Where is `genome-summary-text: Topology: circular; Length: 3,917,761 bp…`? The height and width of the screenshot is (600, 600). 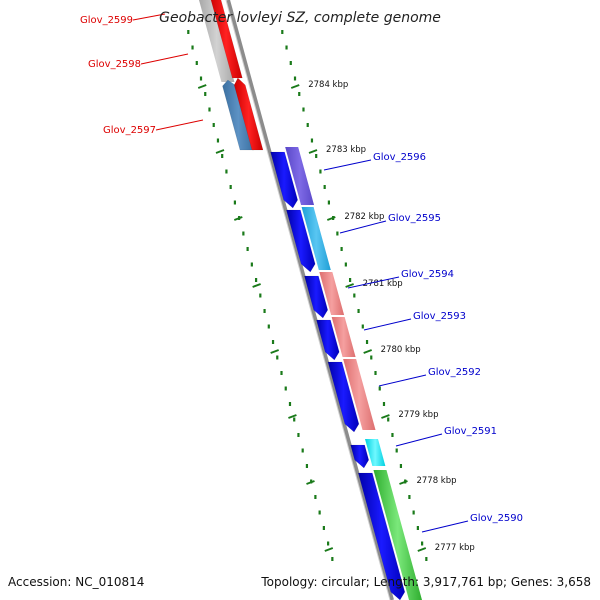
genome-summary-text: Topology: circular; Length: 3,917,761 bp… is located at coordinates (425, 582).